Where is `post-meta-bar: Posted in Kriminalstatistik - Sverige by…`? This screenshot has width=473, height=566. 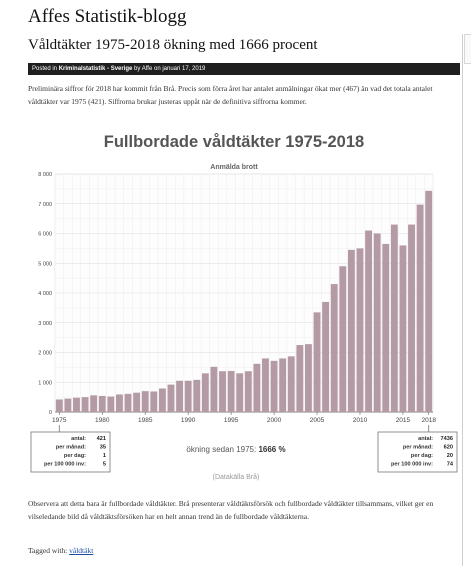 post-meta-bar: Posted in Kriminalstatistik - Sverige by… is located at coordinates (244, 69).